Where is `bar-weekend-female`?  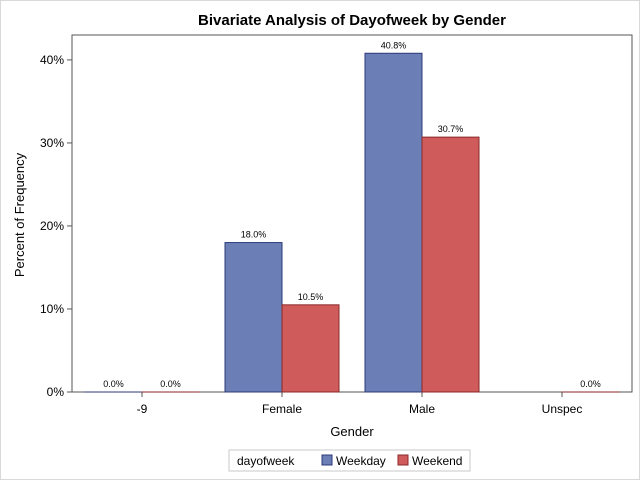
bar-weekend-female is located at coordinates (310, 348).